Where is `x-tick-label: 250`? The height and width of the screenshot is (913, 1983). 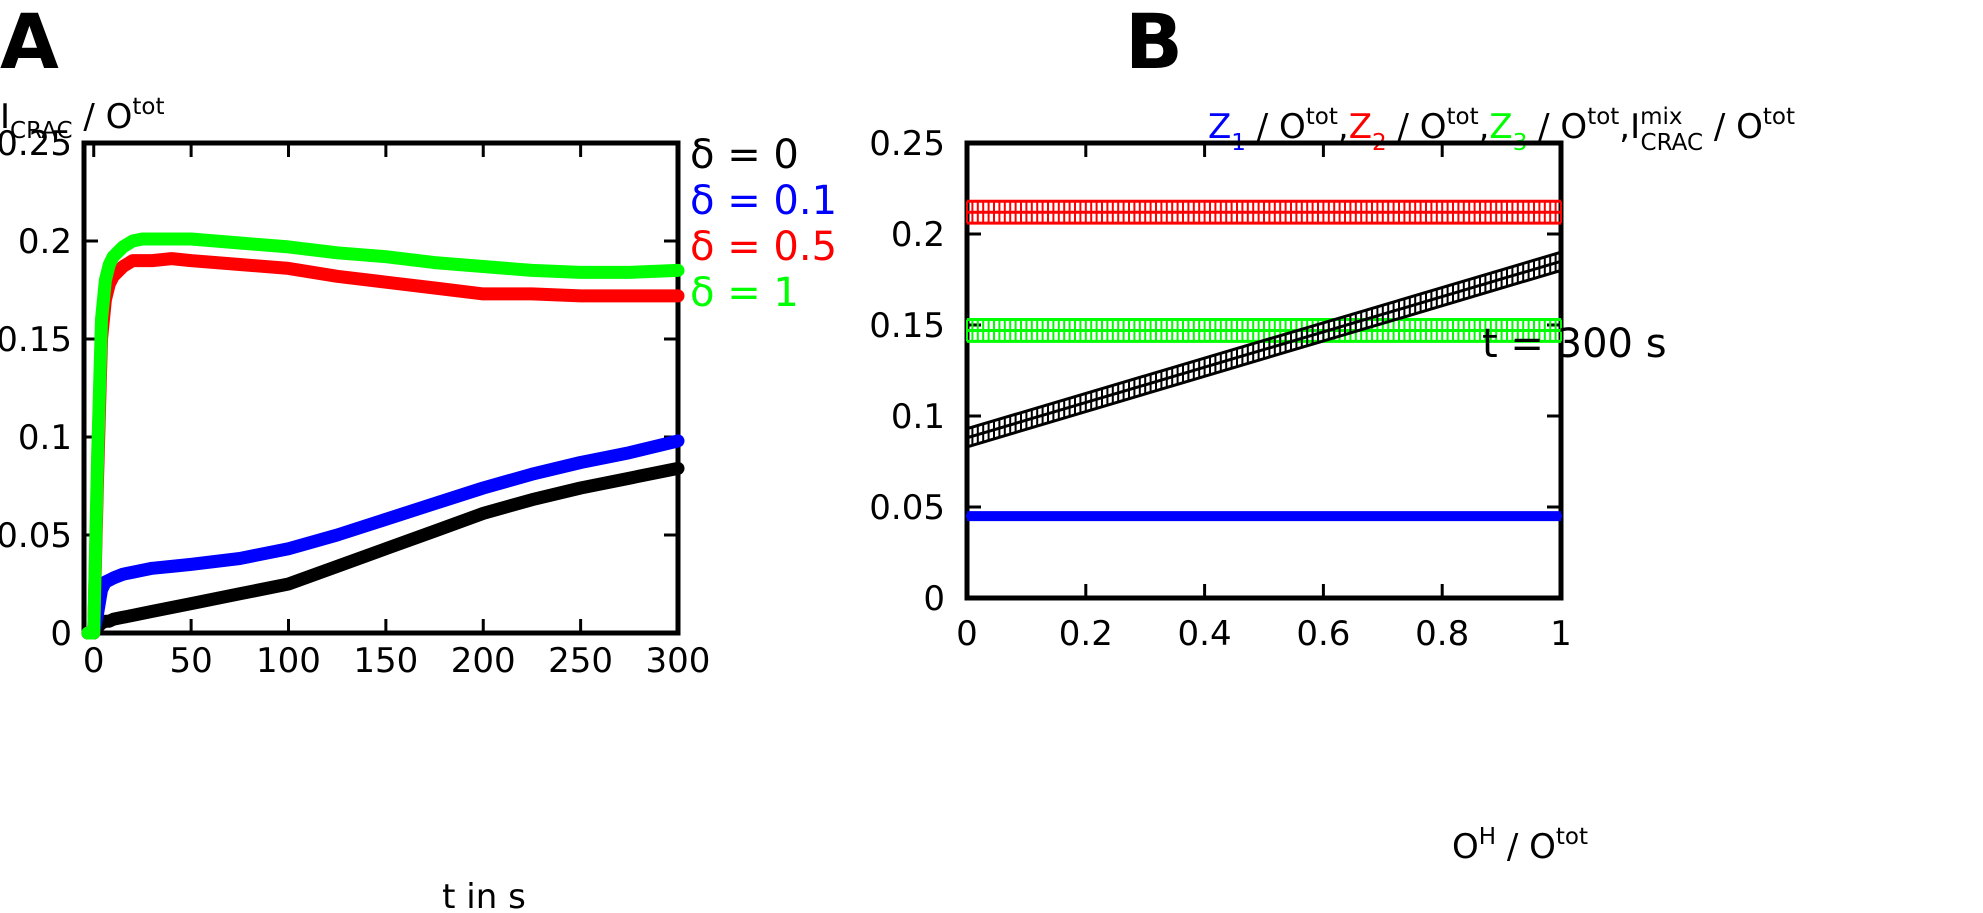
x-tick-label: 250 is located at coordinates (580, 661).